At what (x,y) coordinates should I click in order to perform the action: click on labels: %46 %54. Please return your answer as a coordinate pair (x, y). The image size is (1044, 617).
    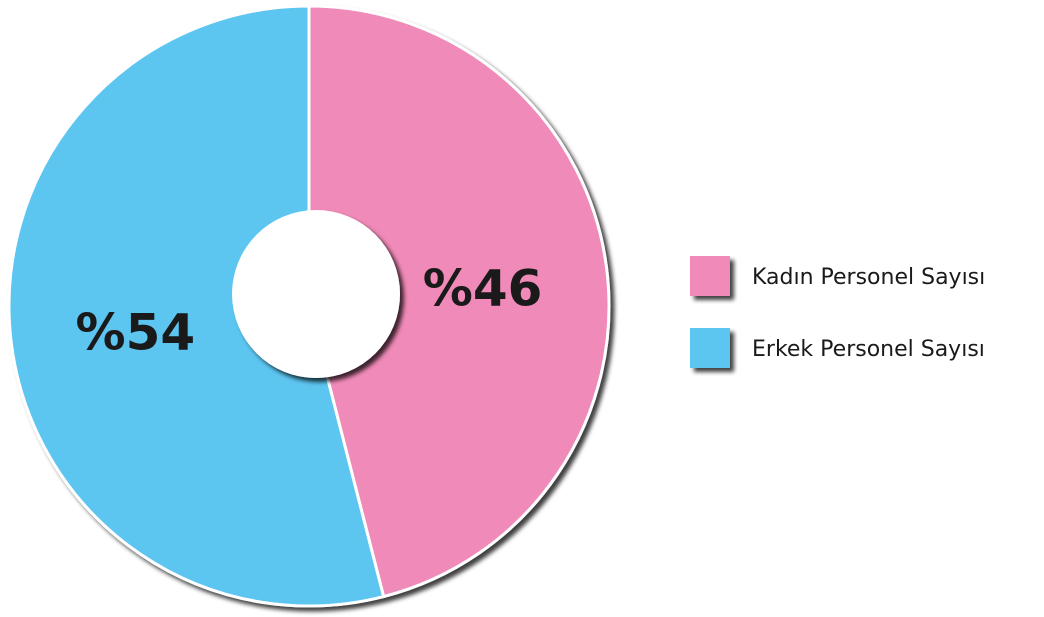
    Looking at the image, I should click on (309, 311).